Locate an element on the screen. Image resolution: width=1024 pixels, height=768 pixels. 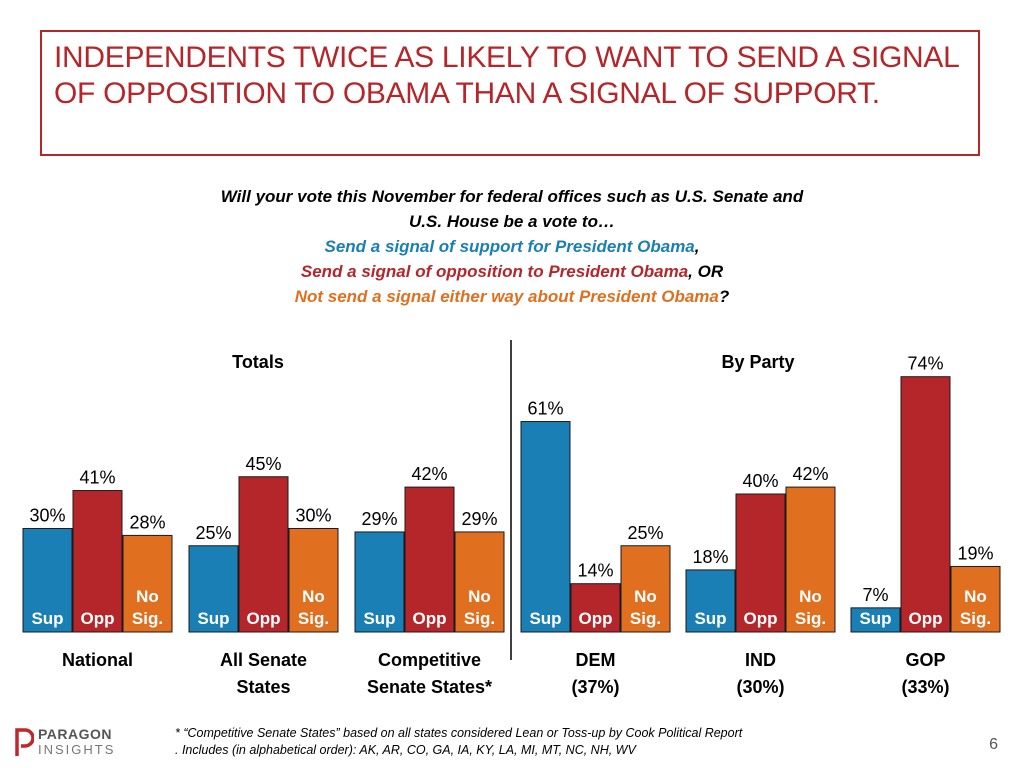
paragon-p-icon is located at coordinates (24, 742).